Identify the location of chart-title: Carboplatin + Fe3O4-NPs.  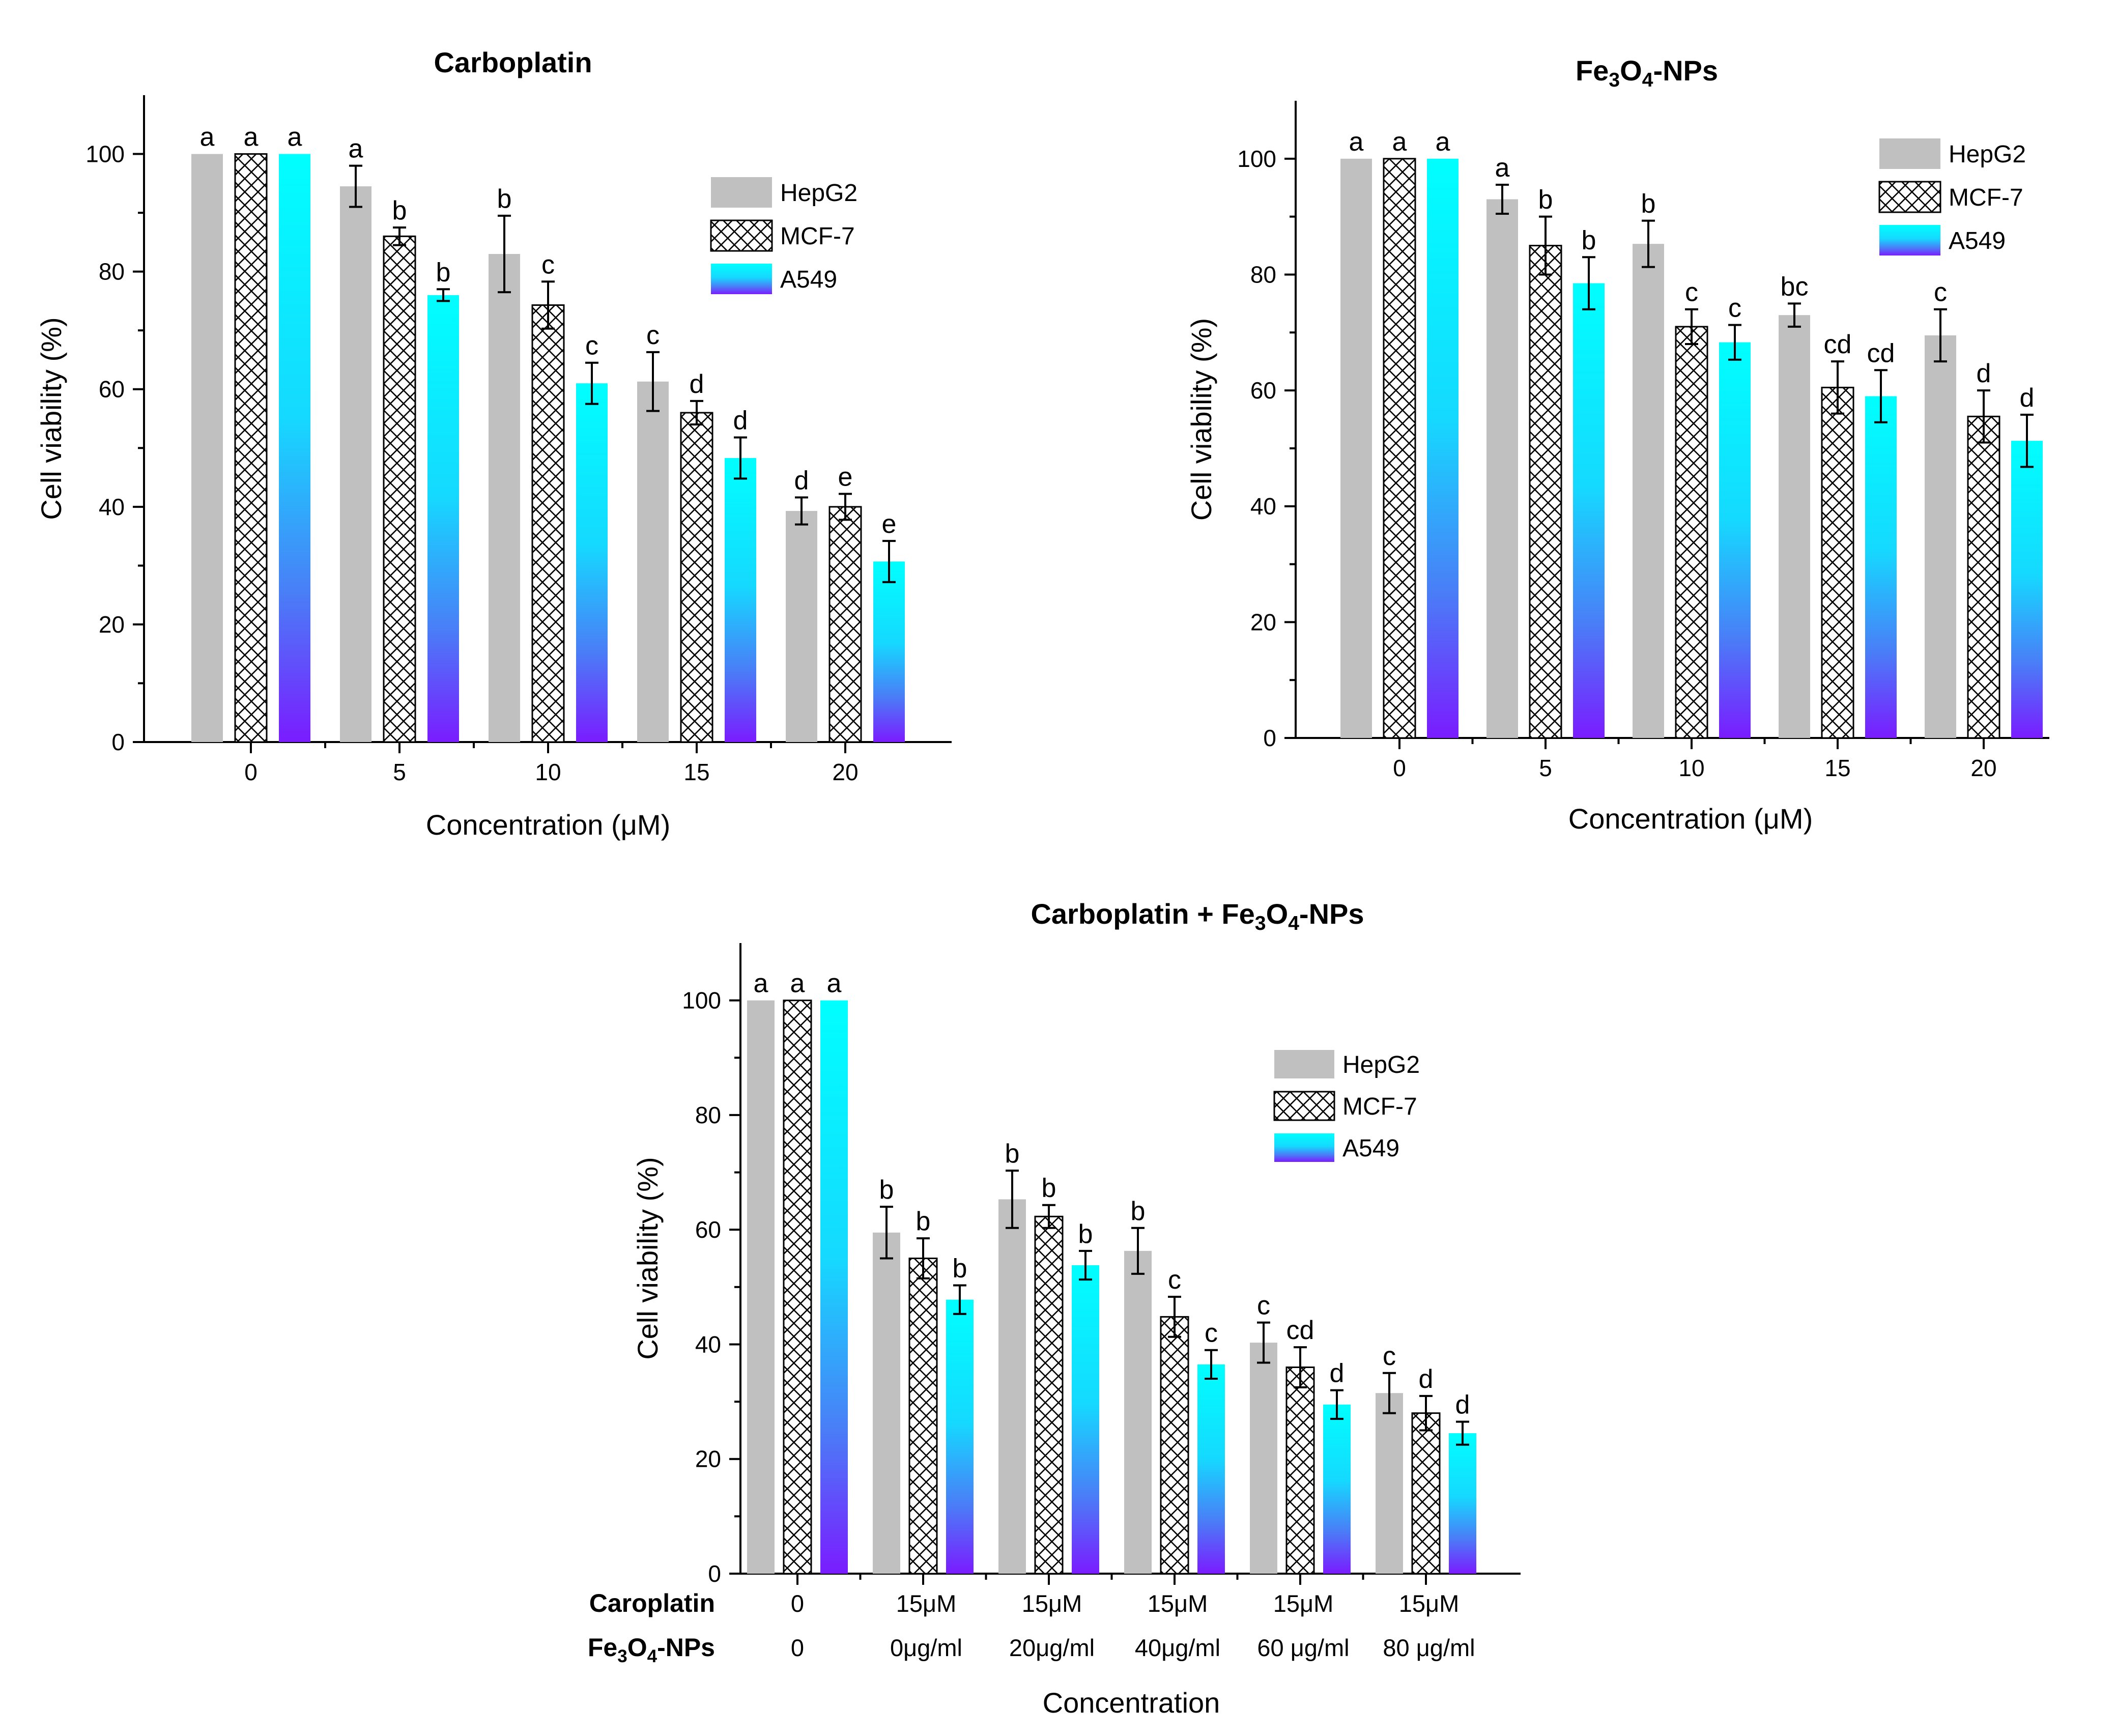
(1197, 916).